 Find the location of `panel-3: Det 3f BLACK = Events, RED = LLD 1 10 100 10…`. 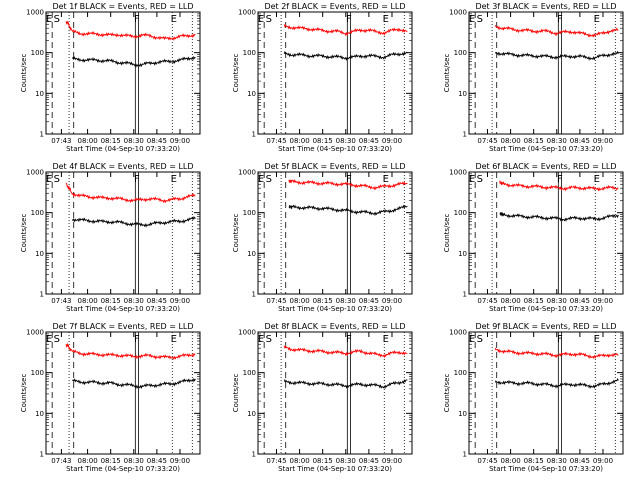

panel-3: Det 3f BLACK = Events, RED = LLD 1 10 100 10… is located at coordinates (533, 77).